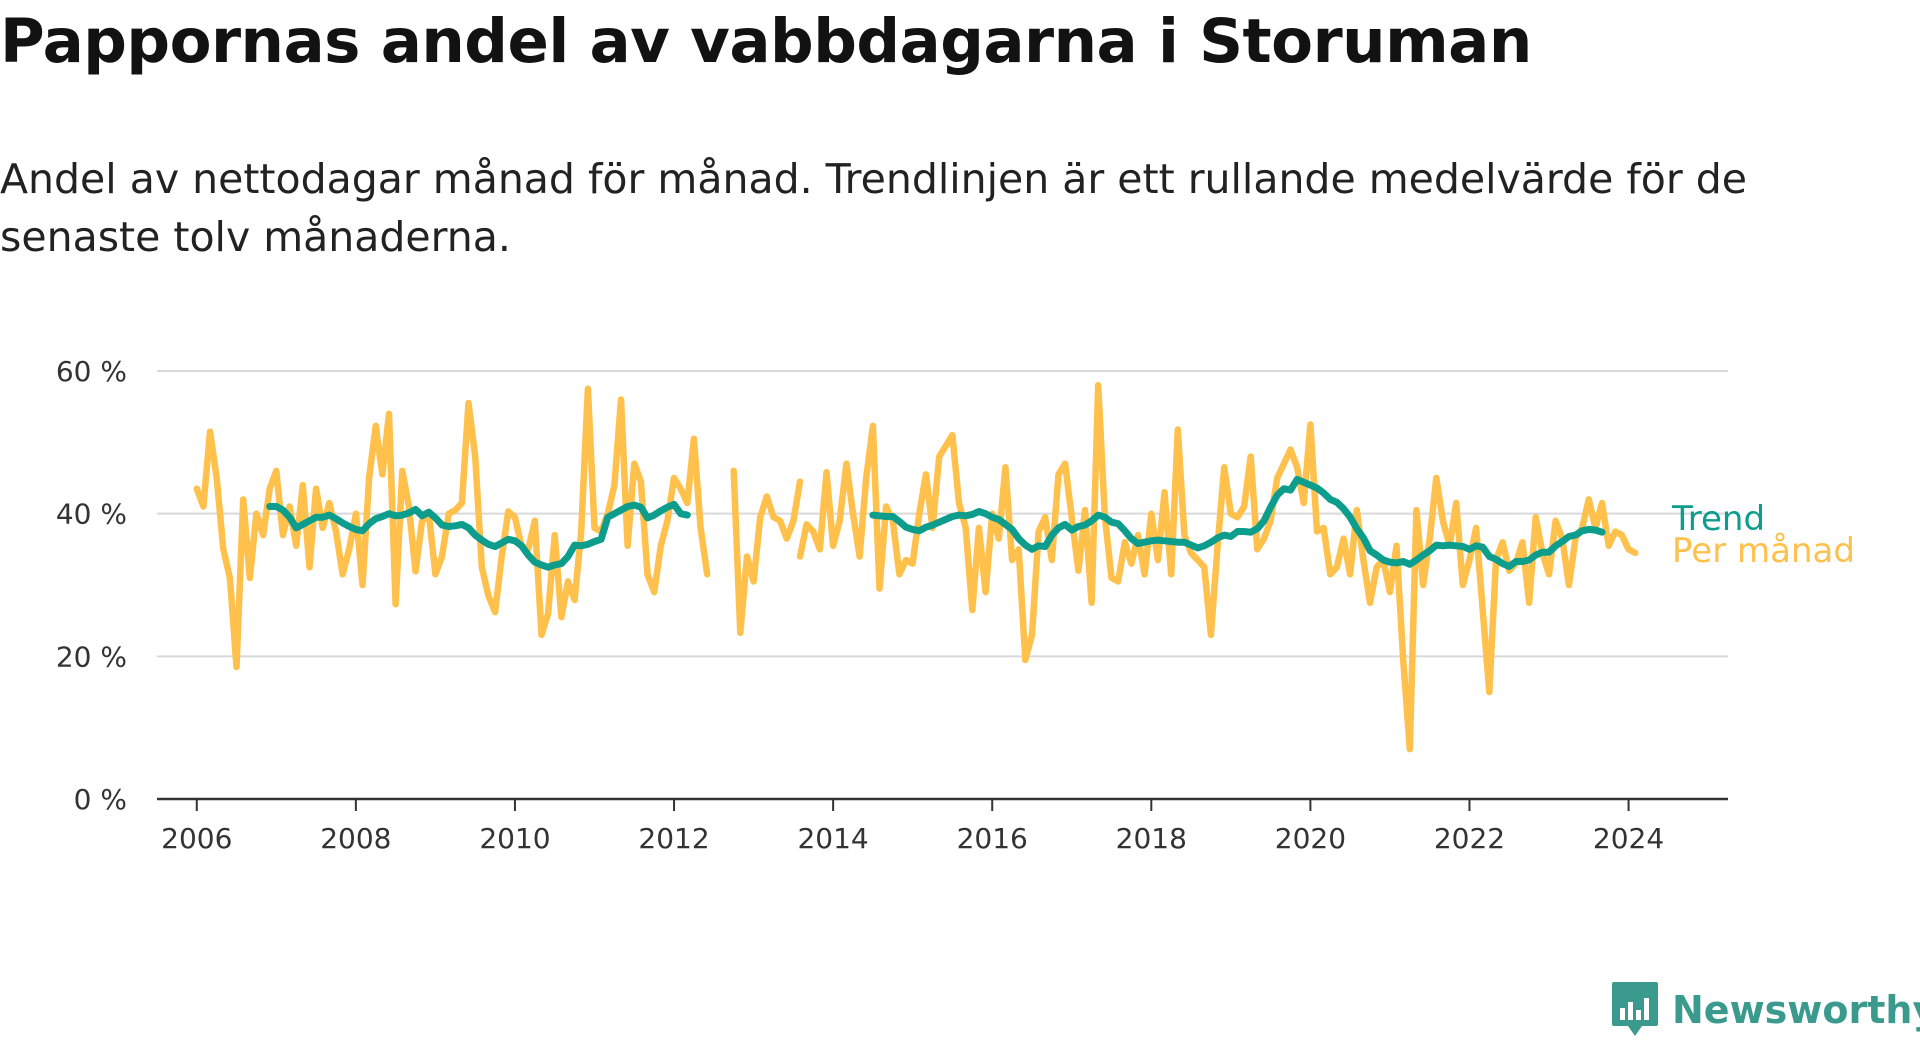 This screenshot has height=1040, width=1920. Describe the element at coordinates (1635, 1009) in the screenshot. I see `bar-chart-icon` at that location.